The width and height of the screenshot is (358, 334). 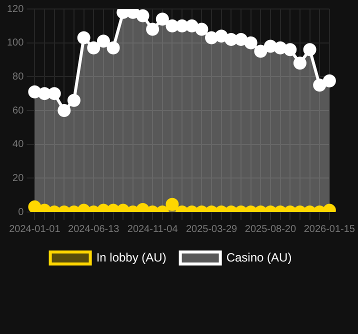 I want to click on y-tick-label: 60, so click(x=18, y=110).